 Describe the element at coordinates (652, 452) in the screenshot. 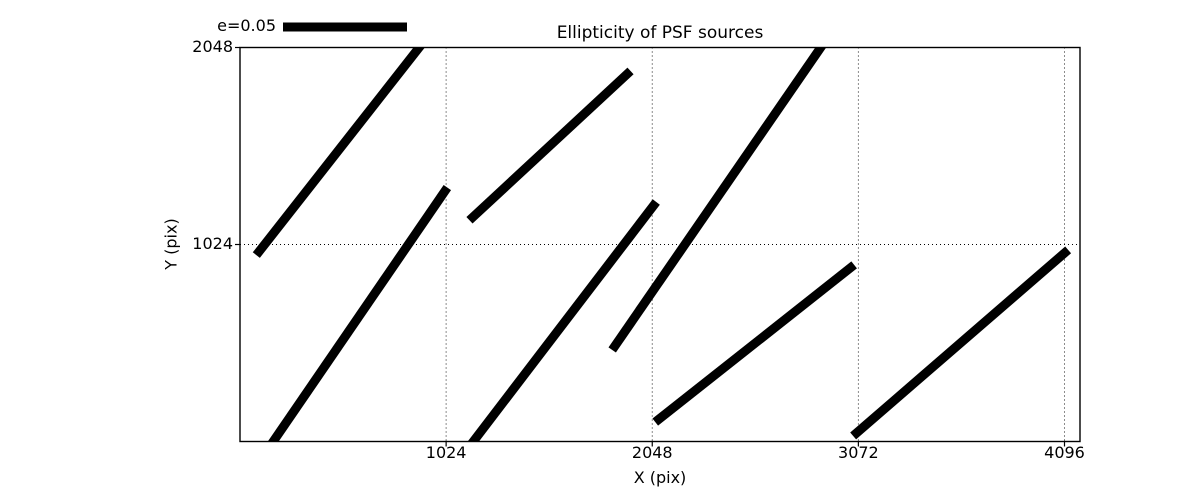

I see `x-tick-label: 2048` at that location.